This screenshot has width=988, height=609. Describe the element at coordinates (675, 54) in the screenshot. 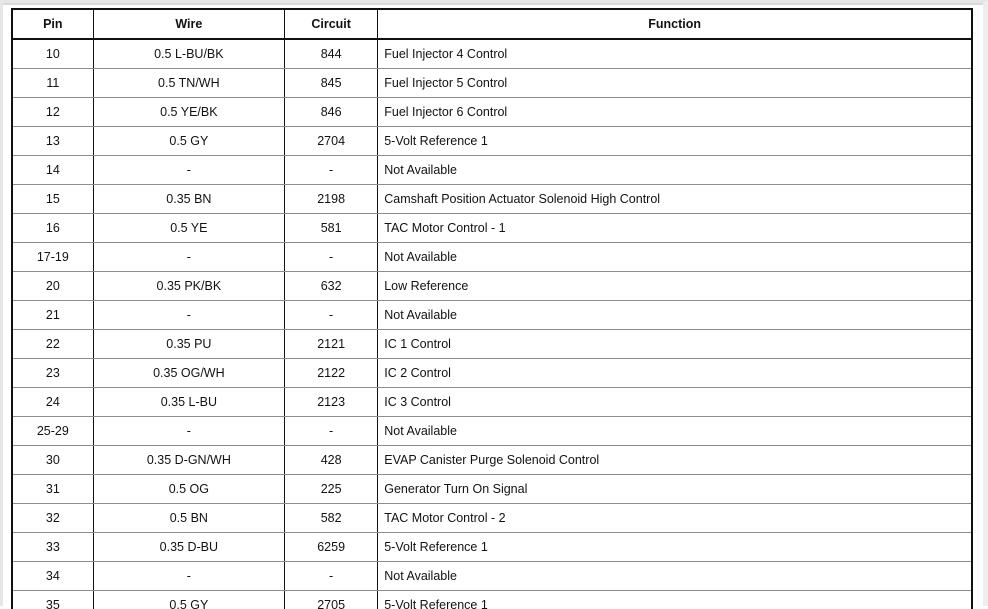

I see `cell-function: Fuel Injector 4 Control` at that location.